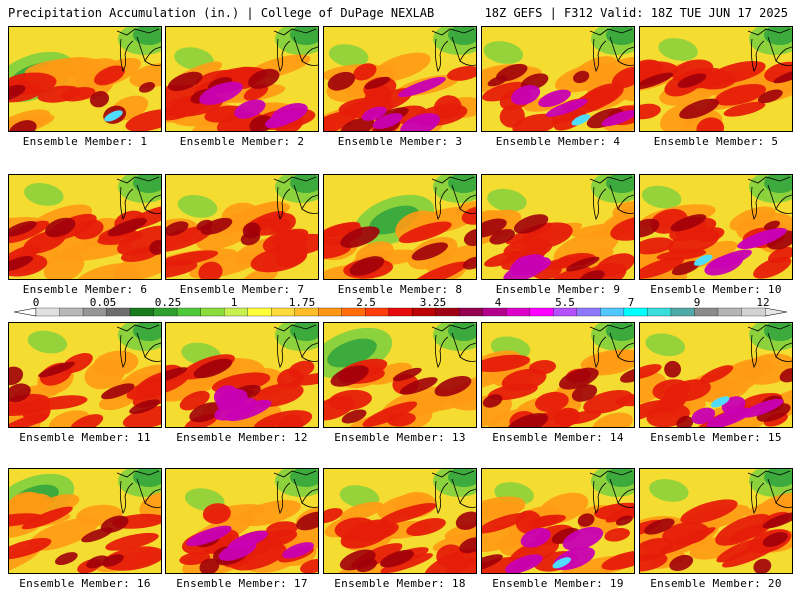 Image resolution: width=800 pixels, height=600 pixels. I want to click on ensemble-member-label: Ensemble Member: 5, so click(716, 141).